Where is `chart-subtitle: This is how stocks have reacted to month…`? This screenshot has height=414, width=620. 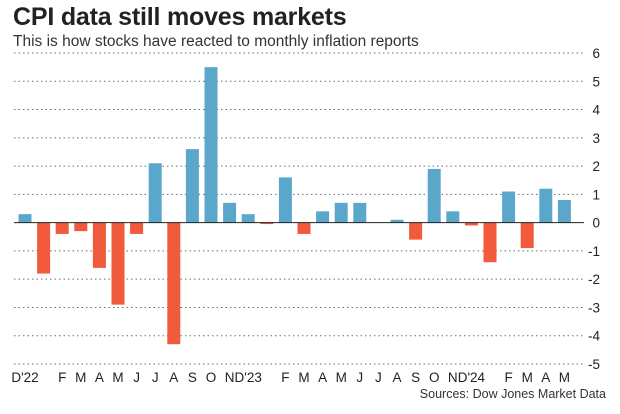 chart-subtitle: This is how stocks have reacted to month… is located at coordinates (216, 41).